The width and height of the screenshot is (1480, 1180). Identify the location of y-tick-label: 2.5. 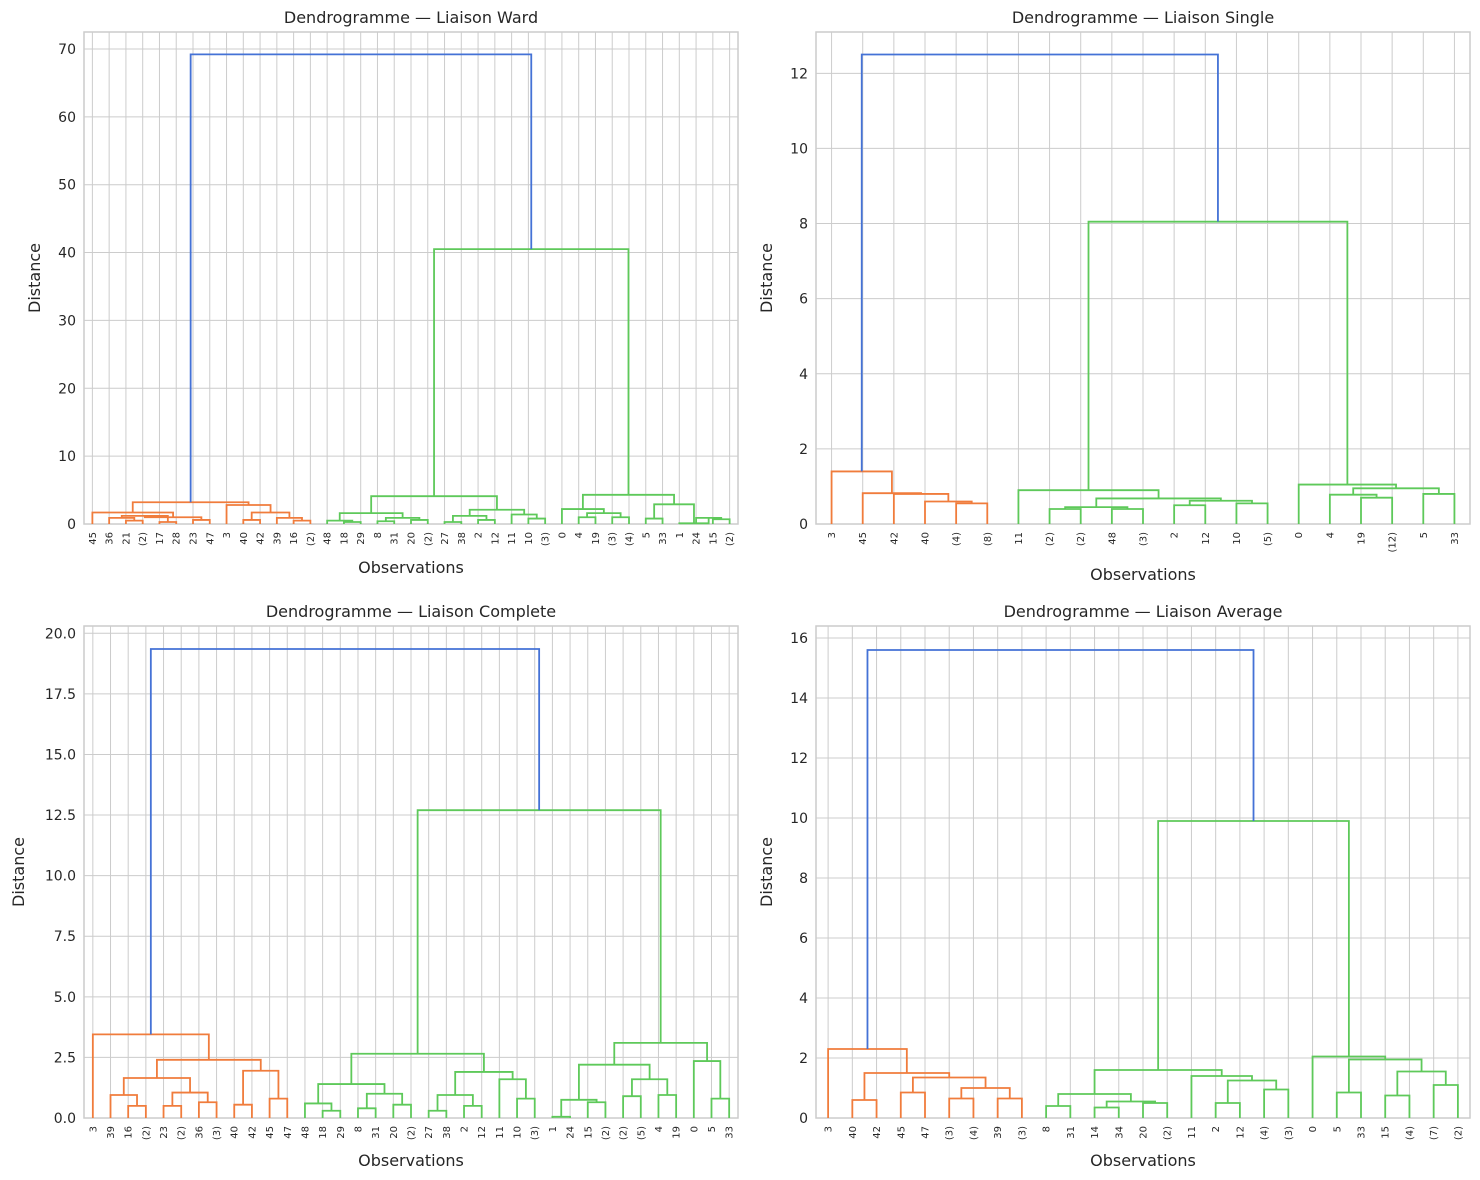
(65, 1058).